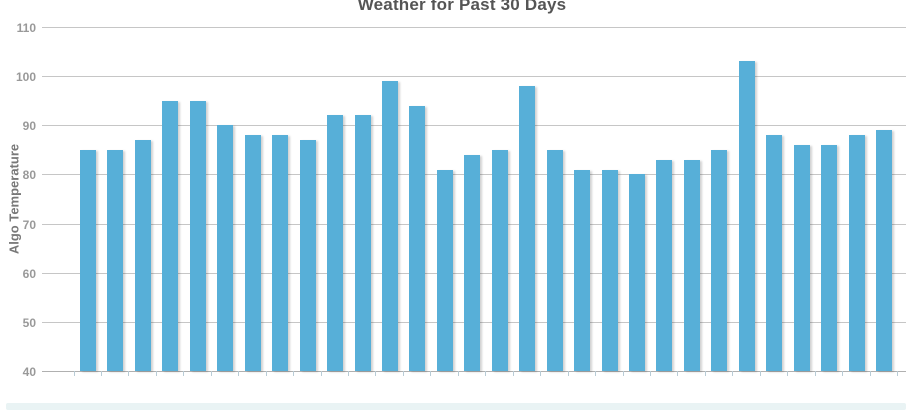 The height and width of the screenshot is (420, 924). I want to click on bottom-panel-strip, so click(456, 406).